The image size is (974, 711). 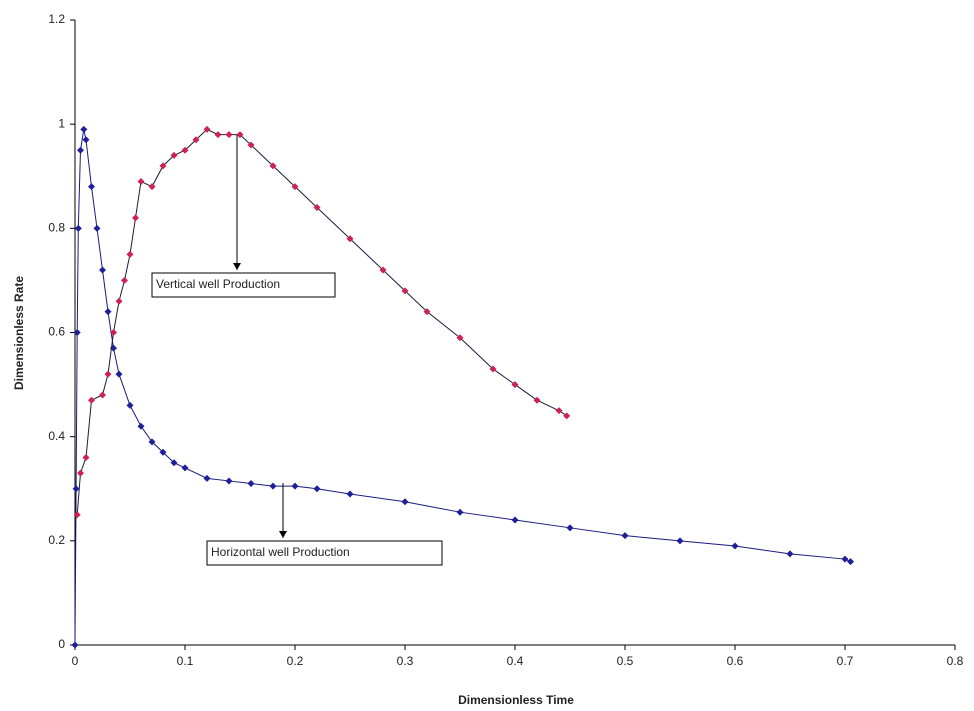 What do you see at coordinates (280, 552) in the screenshot?
I see `annotation: Horizontal well Production` at bounding box center [280, 552].